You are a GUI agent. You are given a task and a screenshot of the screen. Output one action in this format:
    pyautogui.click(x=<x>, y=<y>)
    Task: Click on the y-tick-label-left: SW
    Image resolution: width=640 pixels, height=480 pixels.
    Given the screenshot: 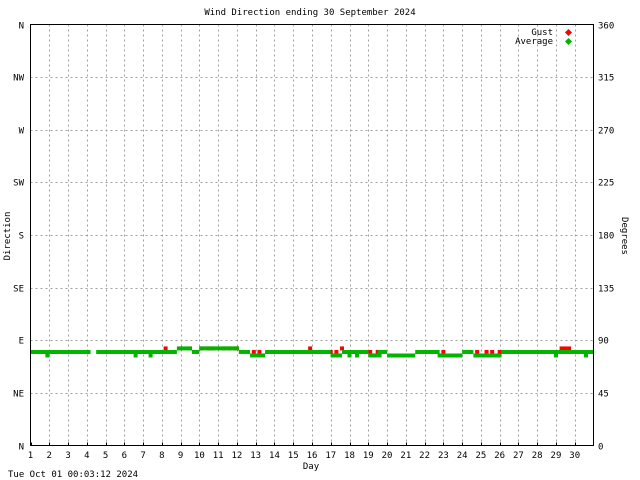 What is the action you would take?
    pyautogui.click(x=18, y=184)
    